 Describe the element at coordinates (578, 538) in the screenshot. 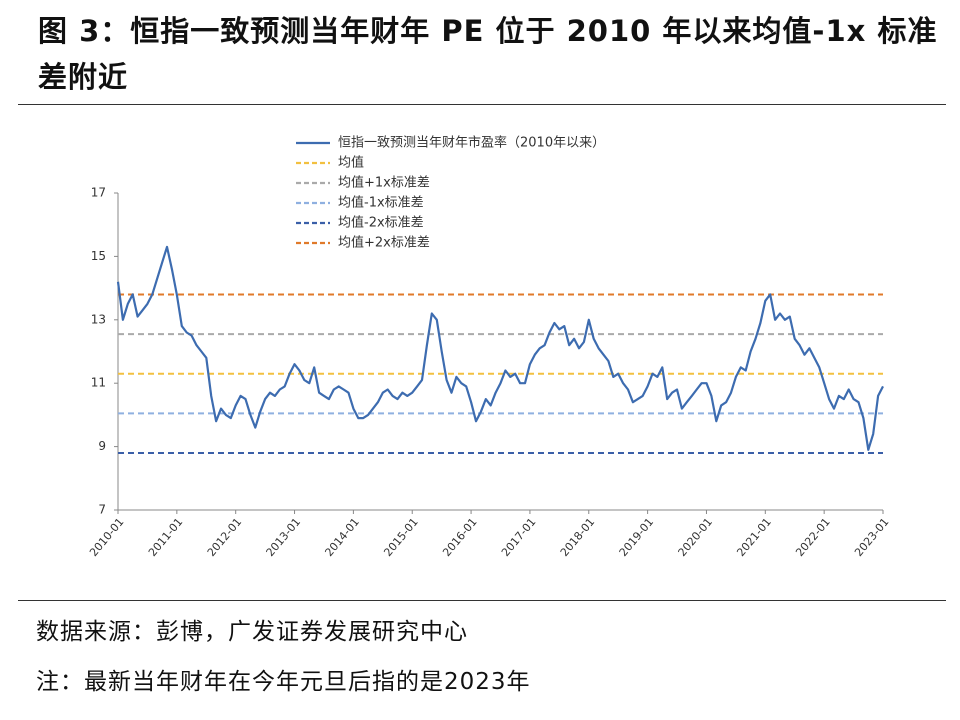

I see `x-tick-label: 2018-01` at that location.